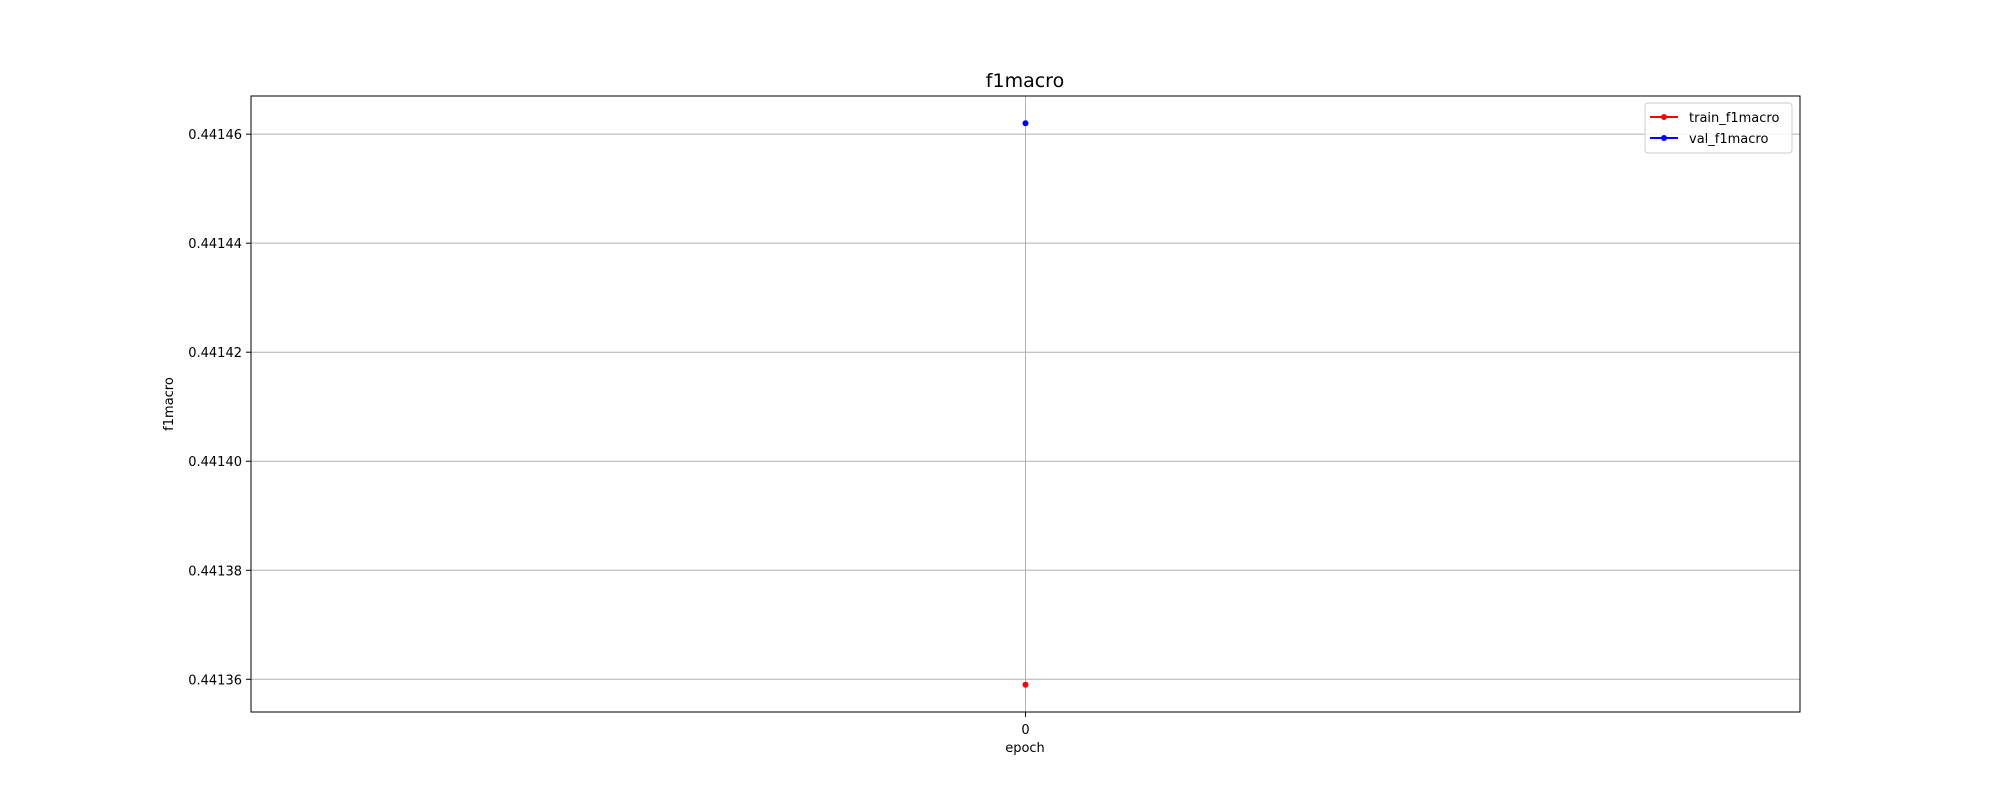 This screenshot has height=800, width=2000. I want to click on legend-marker-train_f1macro, so click(1664, 117).